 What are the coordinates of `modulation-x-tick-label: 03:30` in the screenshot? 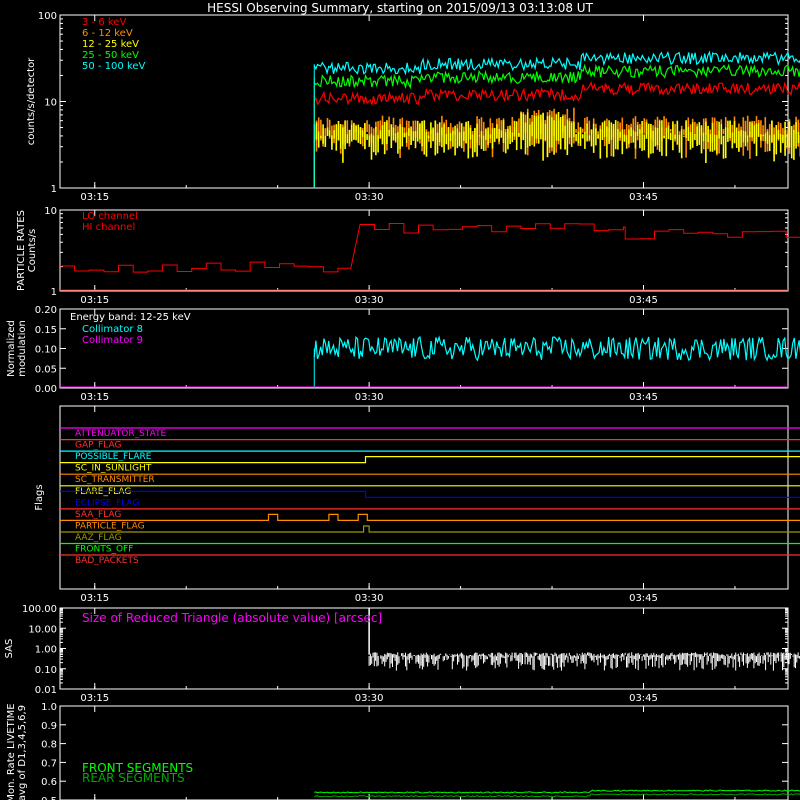 It's located at (369, 397).